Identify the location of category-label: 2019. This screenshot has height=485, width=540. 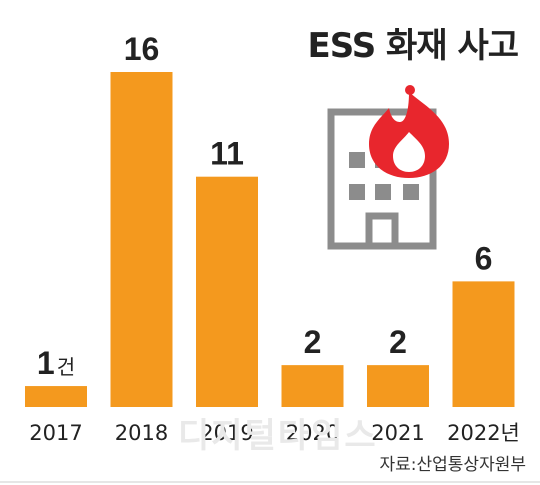
(226, 433).